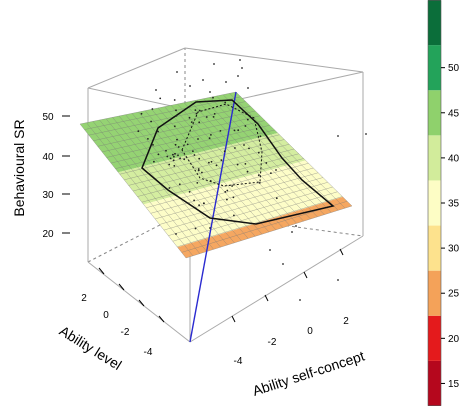 Image resolution: width=464 pixels, height=406 pixels. What do you see at coordinates (454, 113) in the screenshot?
I see `legend-tick-label: 45` at bounding box center [454, 113].